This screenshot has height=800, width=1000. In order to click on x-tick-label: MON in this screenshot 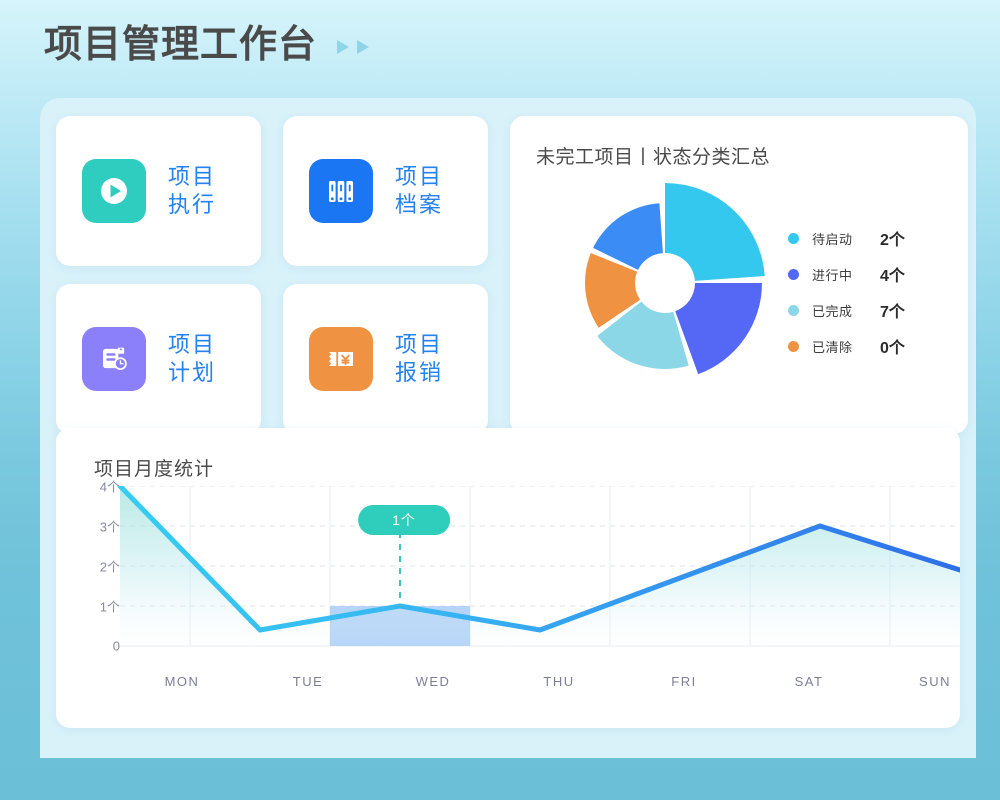, I will do `click(182, 681)`.